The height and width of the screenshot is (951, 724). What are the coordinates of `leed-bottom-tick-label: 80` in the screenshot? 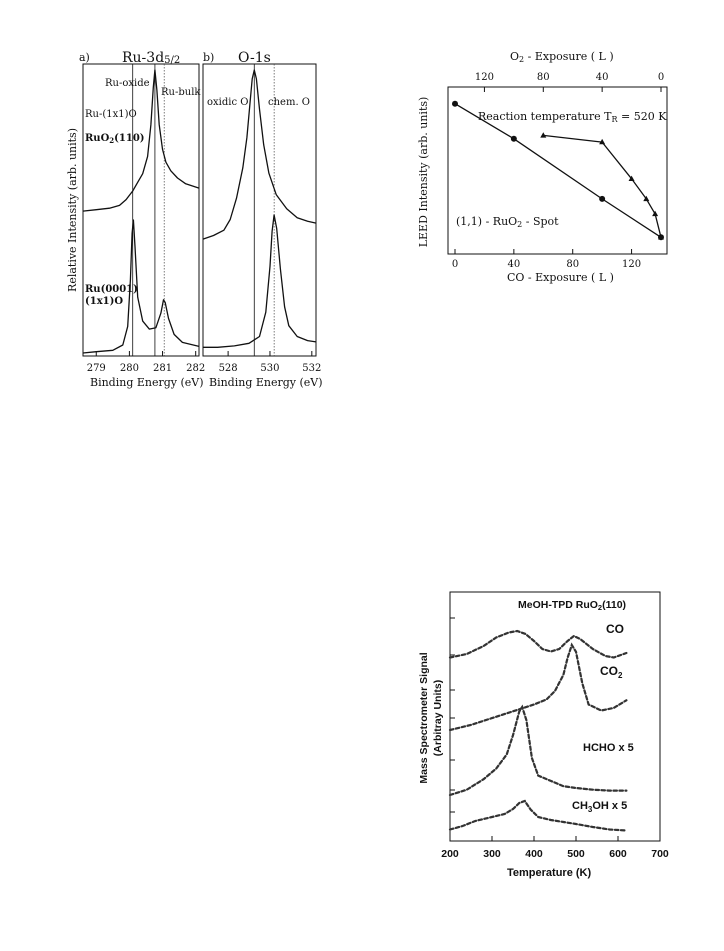 It's located at (572, 264).